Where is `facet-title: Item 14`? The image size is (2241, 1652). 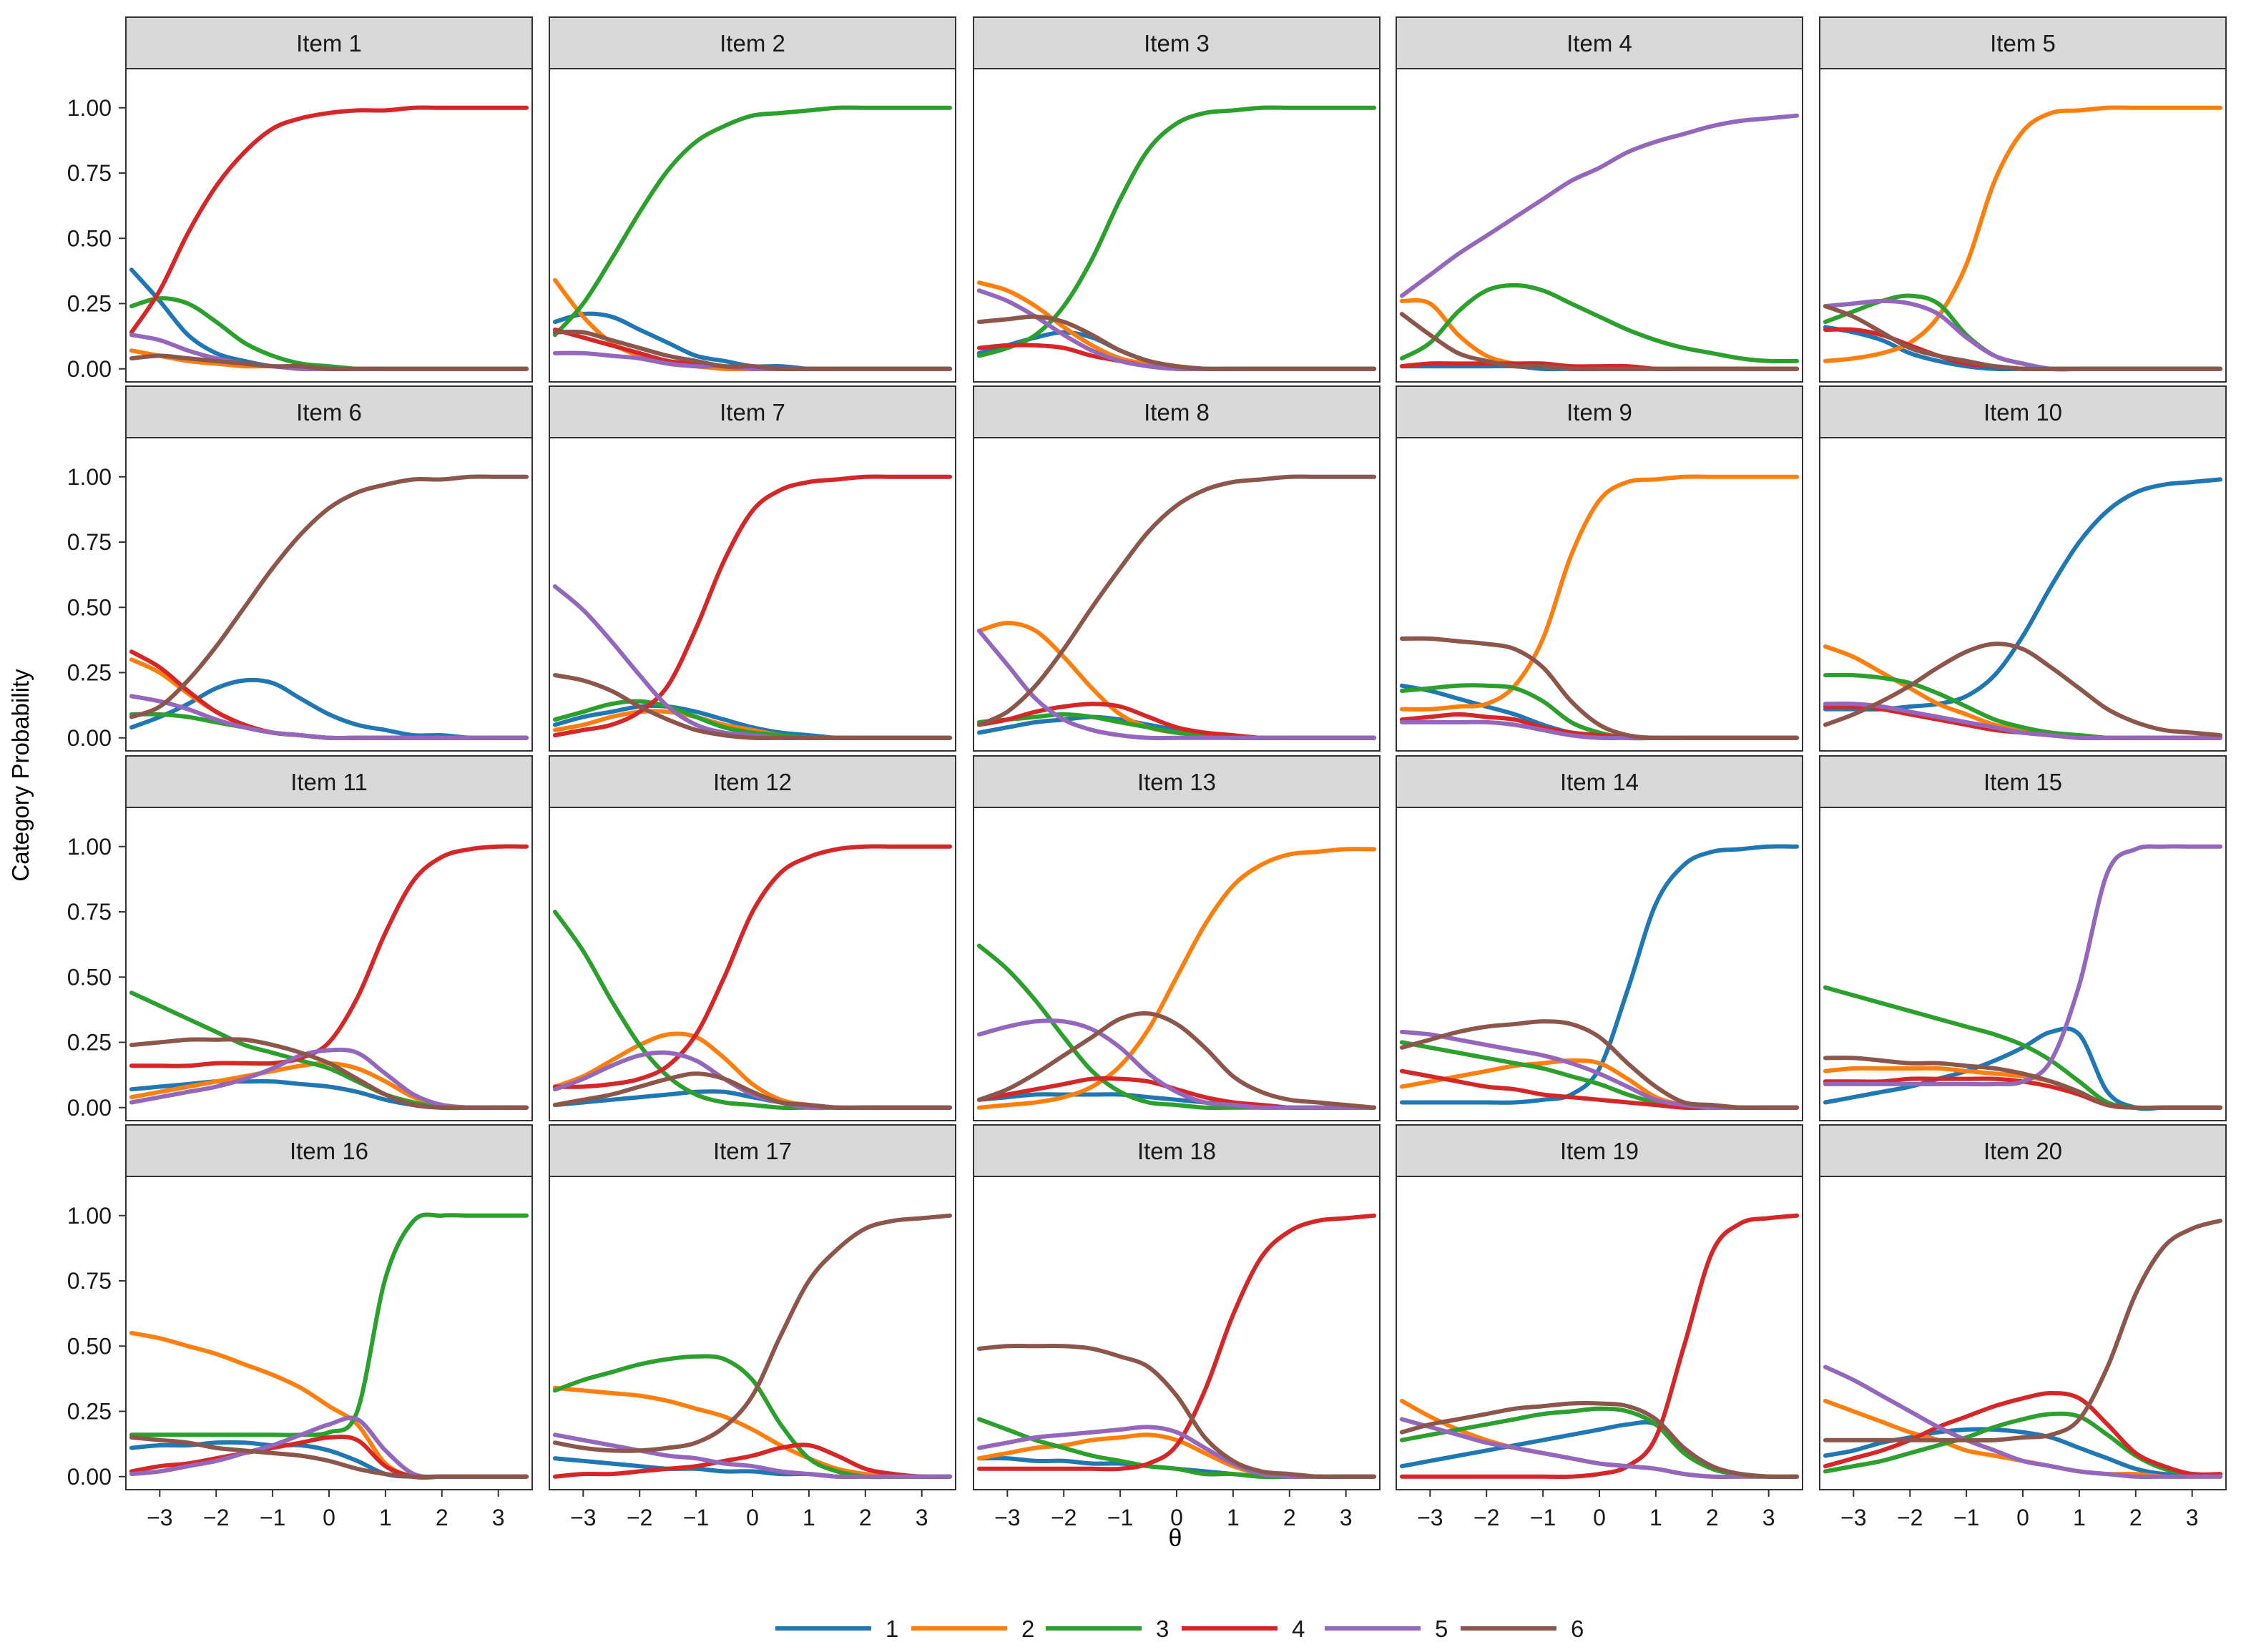 facet-title: Item 14 is located at coordinates (1599, 782).